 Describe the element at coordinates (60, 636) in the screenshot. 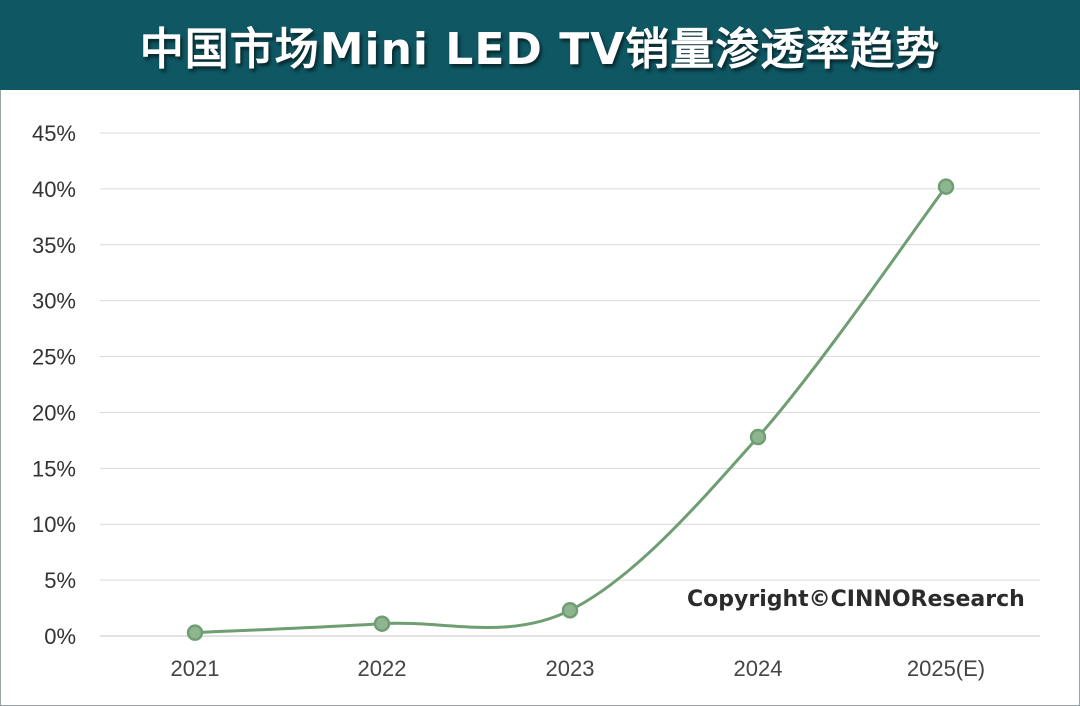

I see `y-tick-label: 0%` at that location.